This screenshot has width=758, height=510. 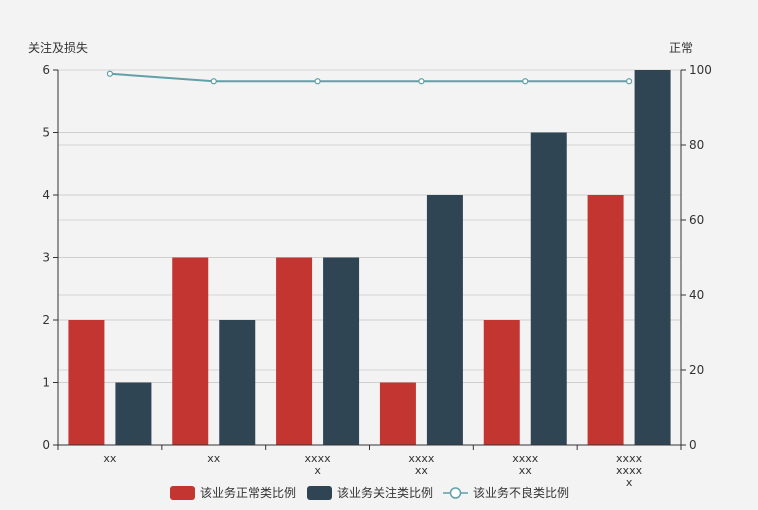 I want to click on y-right-tick-label: 80, so click(x=696, y=145).